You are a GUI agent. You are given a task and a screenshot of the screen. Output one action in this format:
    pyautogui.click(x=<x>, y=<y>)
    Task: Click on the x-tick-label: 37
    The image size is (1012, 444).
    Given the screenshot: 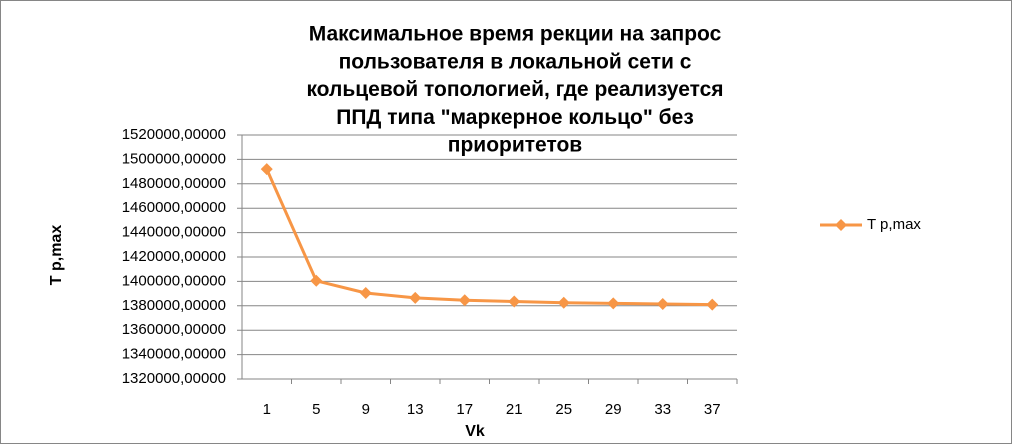 What is the action you would take?
    pyautogui.click(x=712, y=409)
    